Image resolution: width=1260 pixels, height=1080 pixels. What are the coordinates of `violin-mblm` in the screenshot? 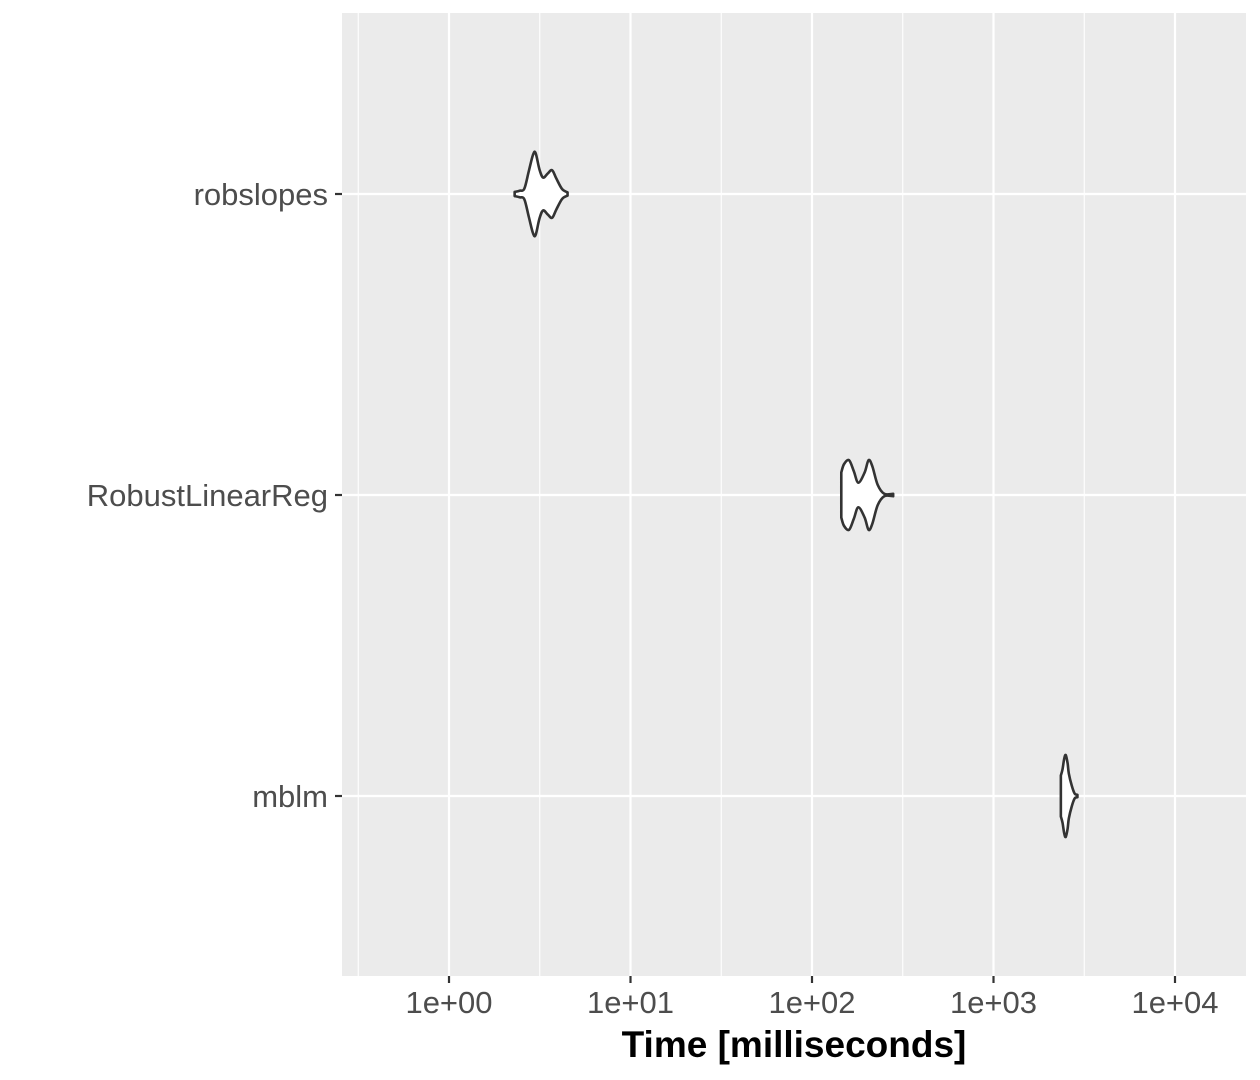 It's located at (1069, 796).